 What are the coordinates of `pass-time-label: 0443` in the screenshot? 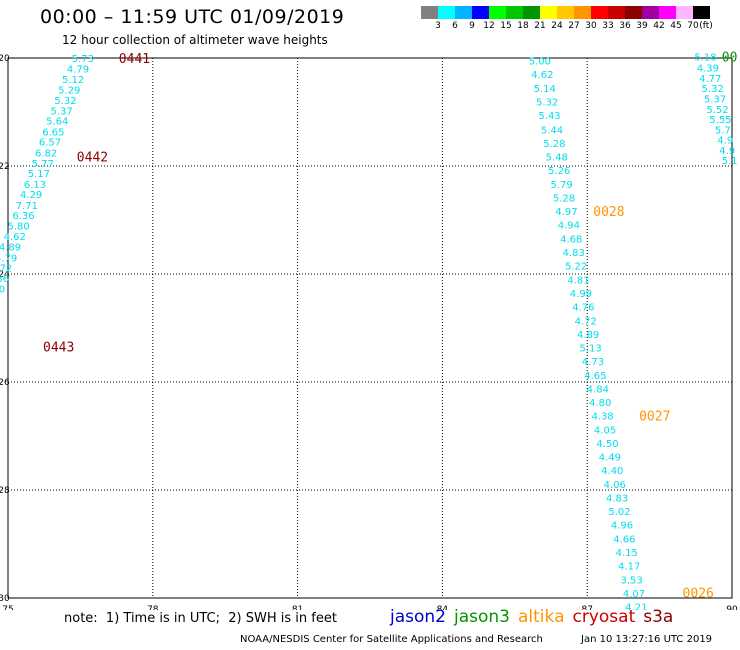 It's located at (58, 347).